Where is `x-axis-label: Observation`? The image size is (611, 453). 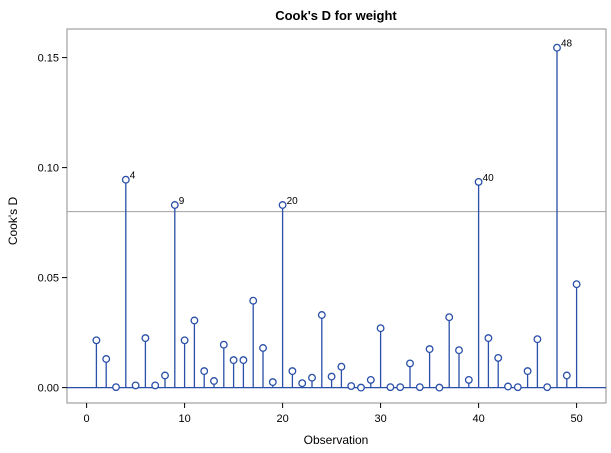
x-axis-label: Observation is located at coordinates (336, 440).